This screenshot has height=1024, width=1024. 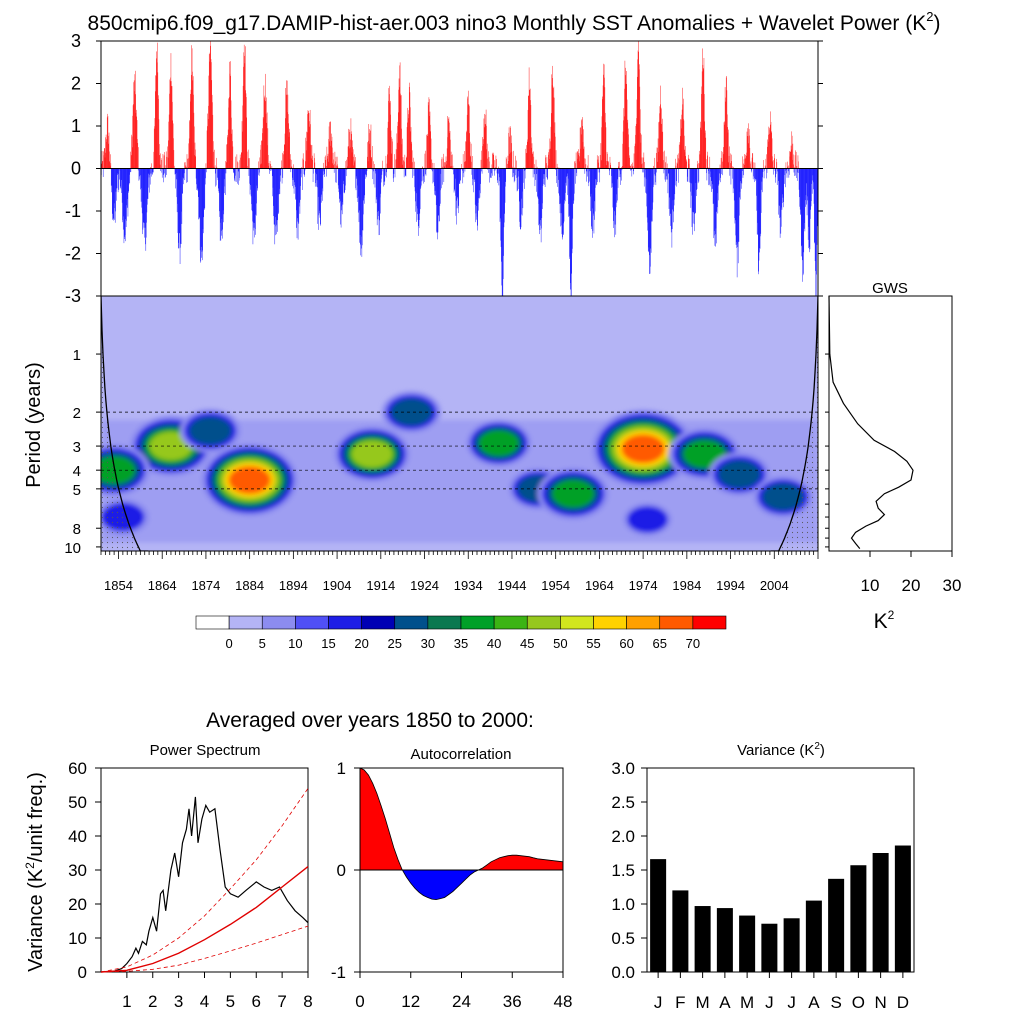 What do you see at coordinates (424, 585) in the screenshot?
I see `wavelet-x-tick-label: 1924` at bounding box center [424, 585].